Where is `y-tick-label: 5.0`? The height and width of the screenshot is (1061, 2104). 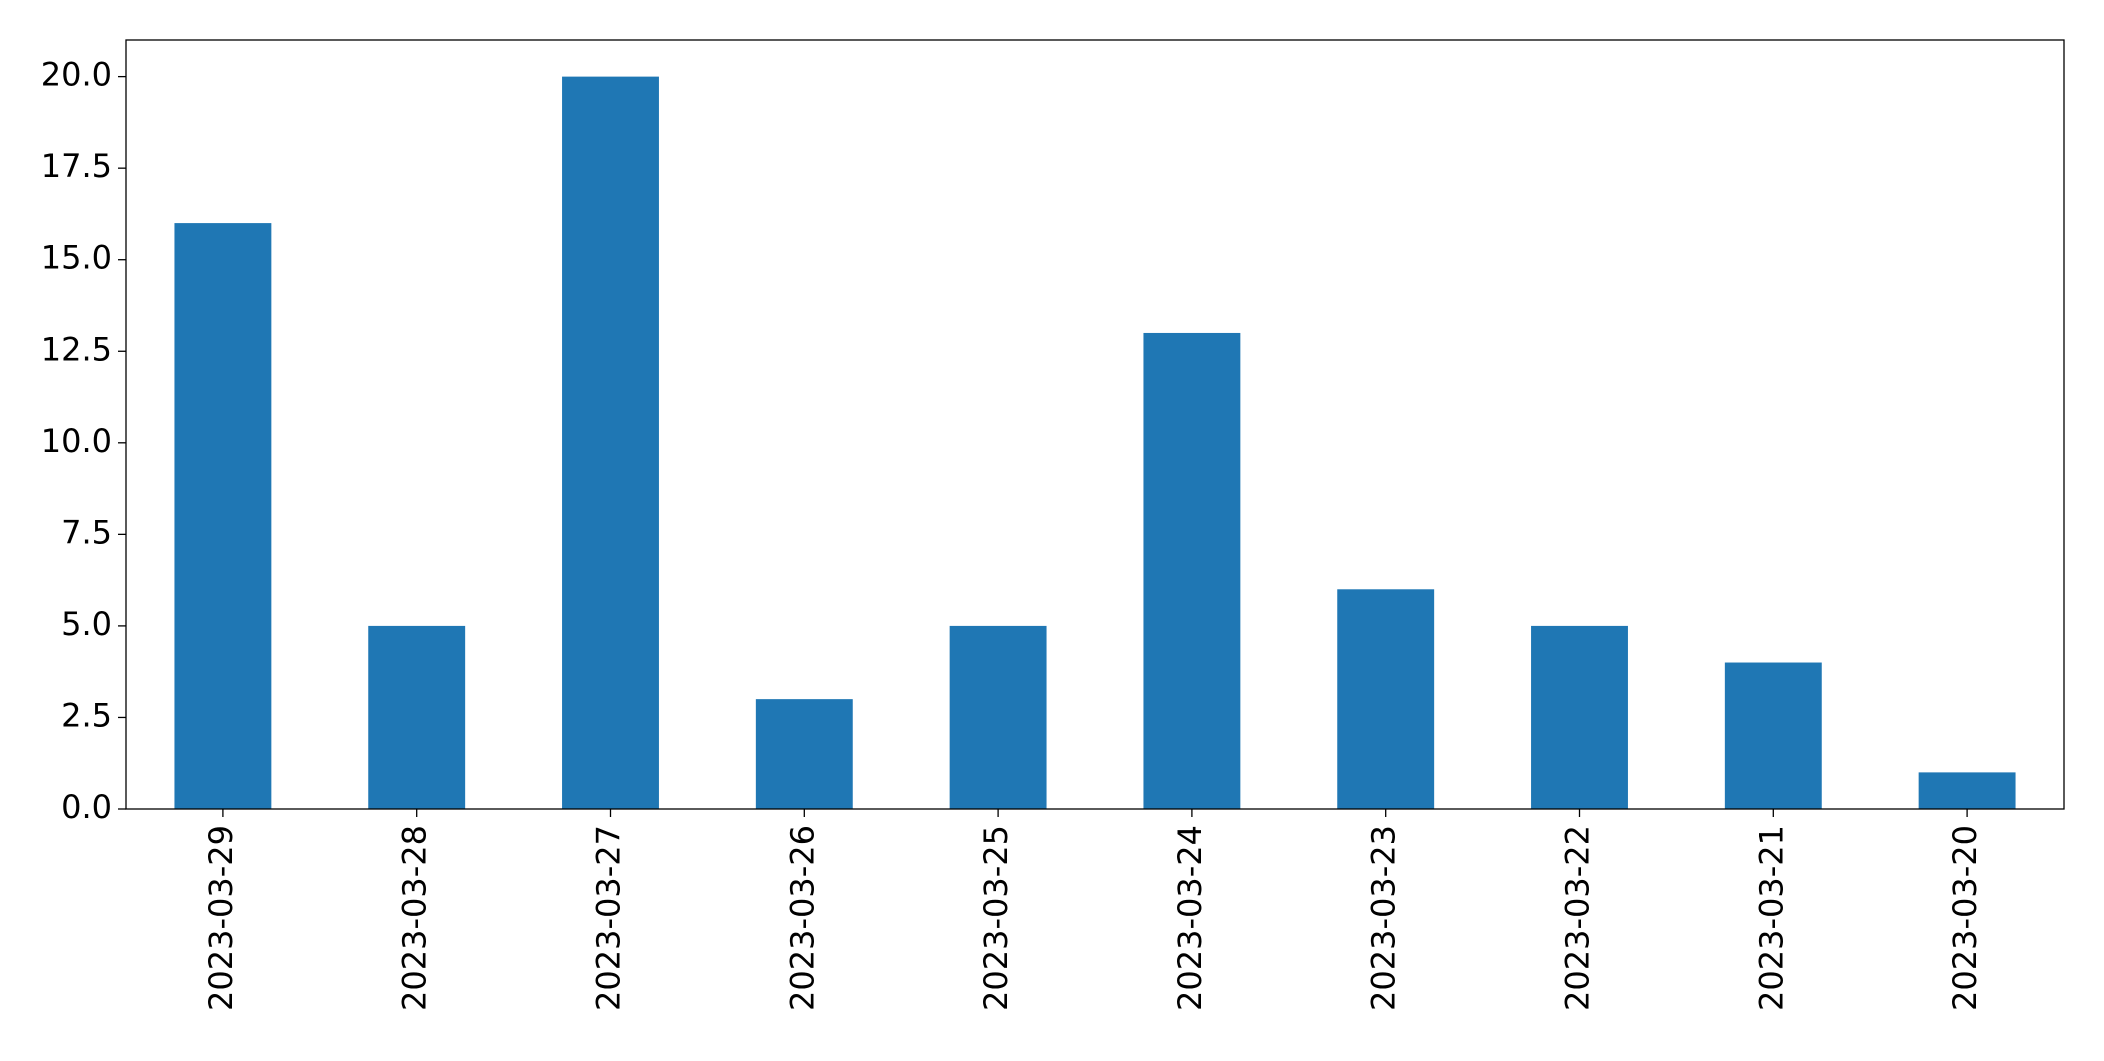
y-tick-label: 5.0 is located at coordinates (86, 624).